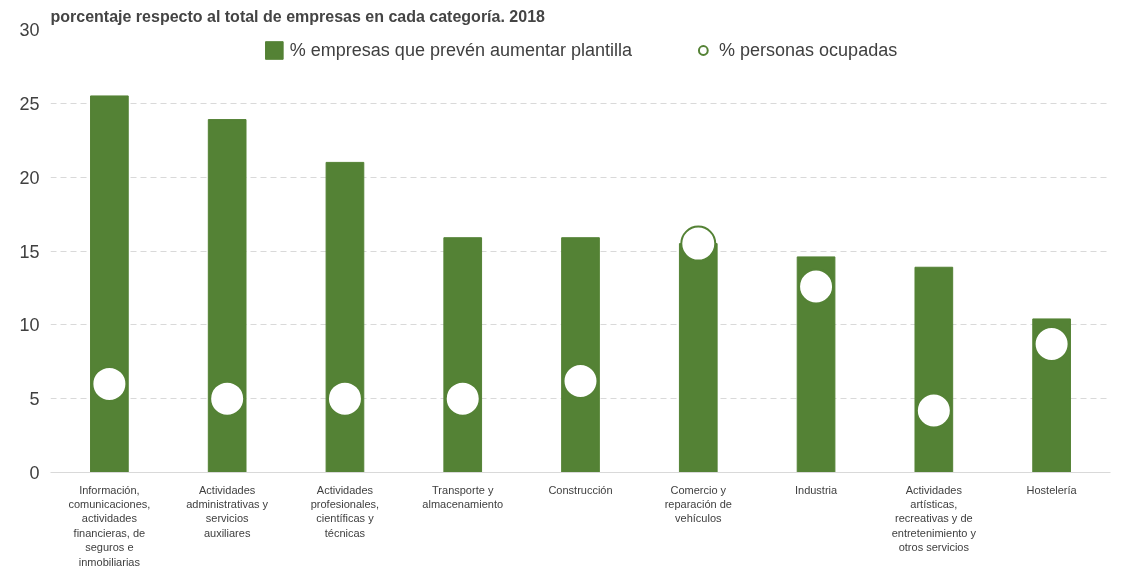  Describe the element at coordinates (345, 511) in the screenshot. I see `x-tick-label: Actividades profesionales, científicas y técnicas` at that location.